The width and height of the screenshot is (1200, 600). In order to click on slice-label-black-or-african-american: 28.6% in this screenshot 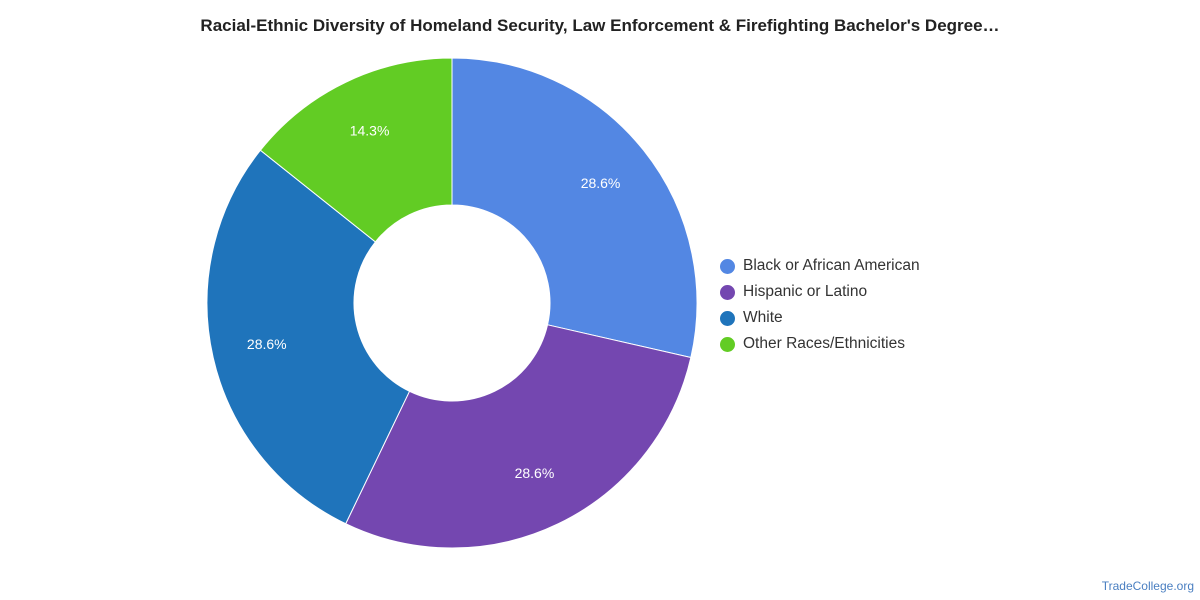, I will do `click(601, 183)`.